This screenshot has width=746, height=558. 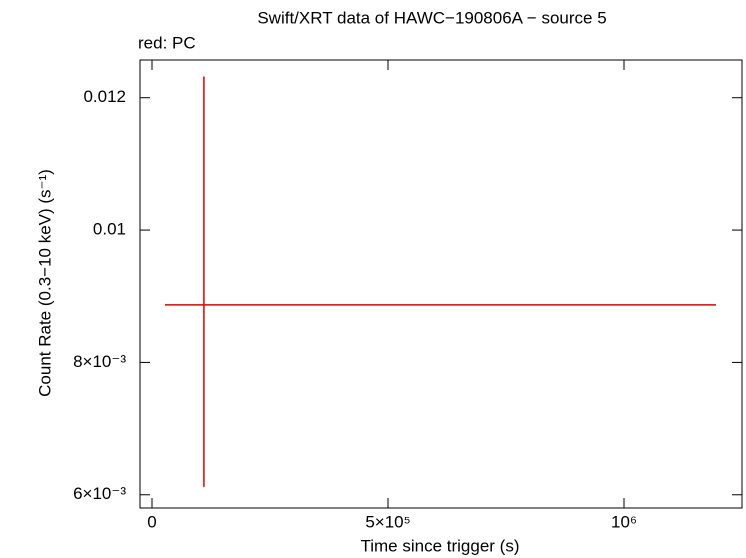 What do you see at coordinates (104, 96) in the screenshot?
I see `y-tick-label: 0.012` at bounding box center [104, 96].